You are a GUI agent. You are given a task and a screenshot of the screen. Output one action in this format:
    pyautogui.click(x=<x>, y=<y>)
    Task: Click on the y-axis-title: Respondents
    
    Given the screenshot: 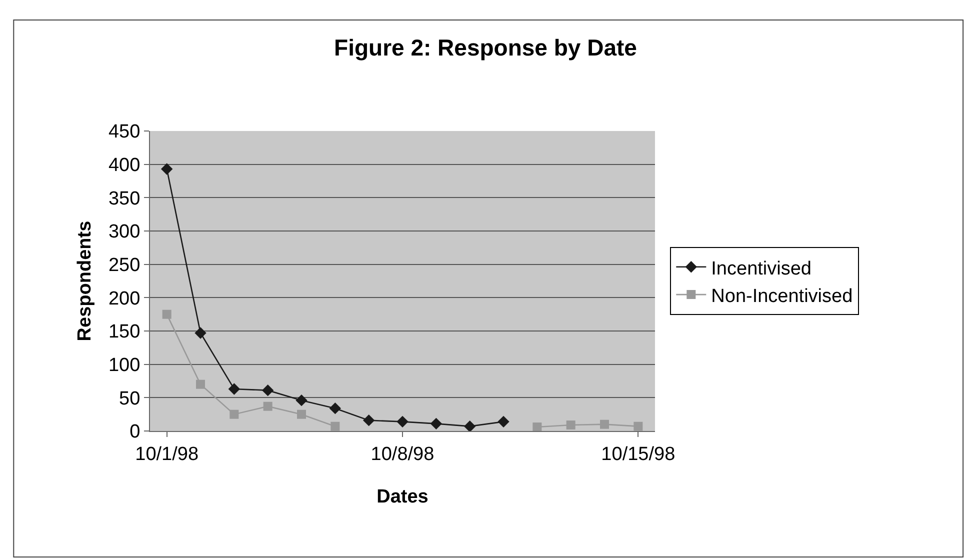 What is the action you would take?
    pyautogui.click(x=85, y=281)
    